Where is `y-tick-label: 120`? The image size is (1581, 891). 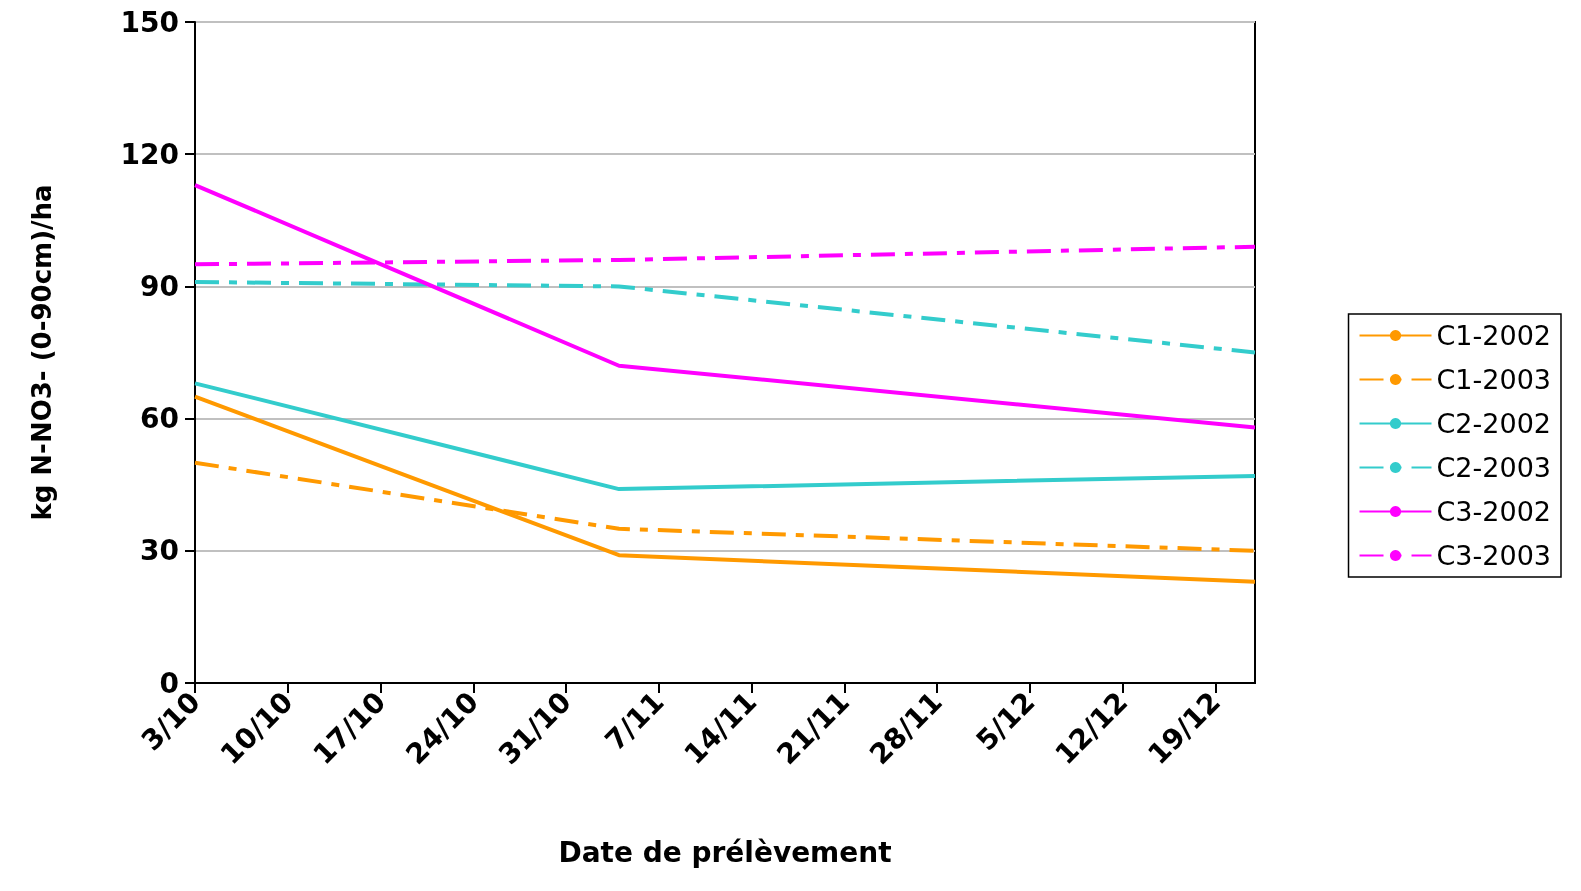 y-tick-label: 120 is located at coordinates (149, 154).